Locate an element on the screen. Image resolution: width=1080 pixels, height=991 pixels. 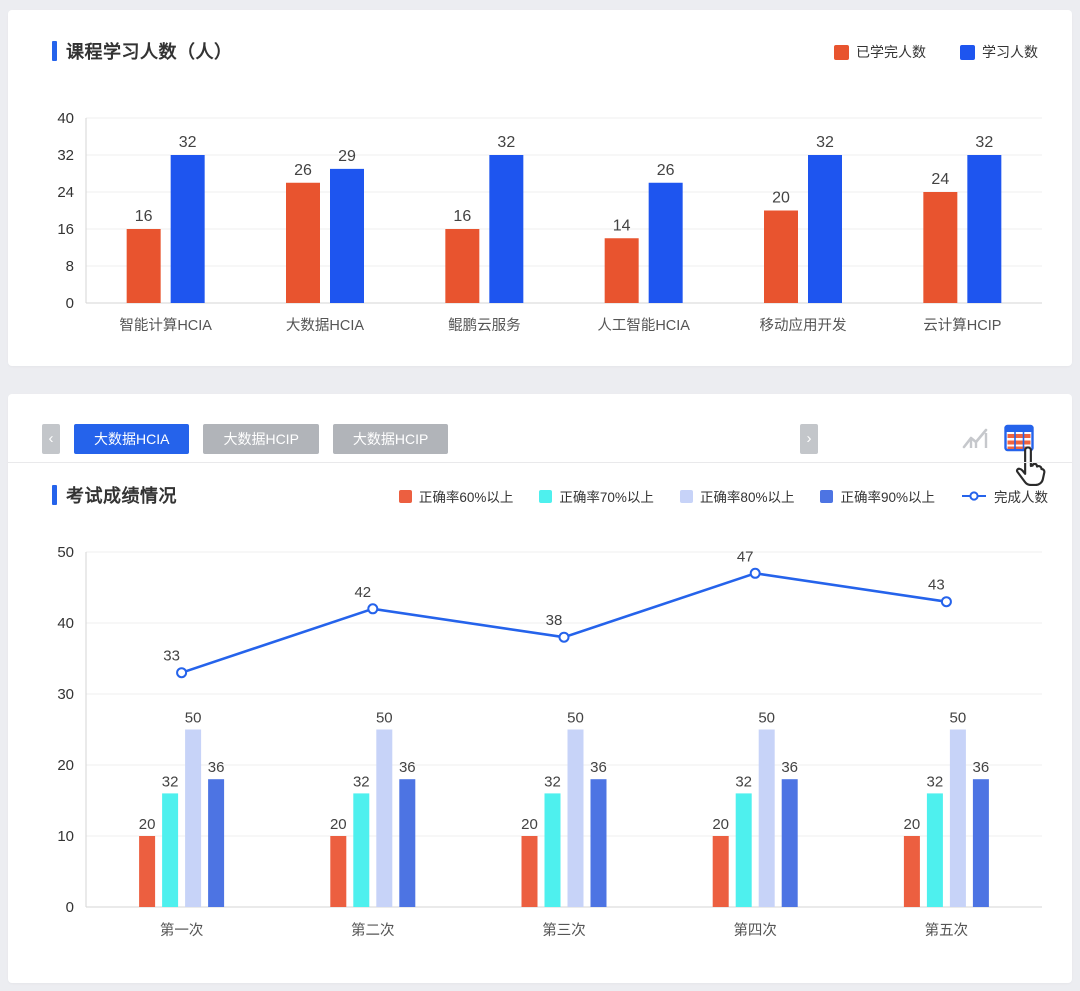
bar-value-label: 14 is located at coordinates (622, 225).